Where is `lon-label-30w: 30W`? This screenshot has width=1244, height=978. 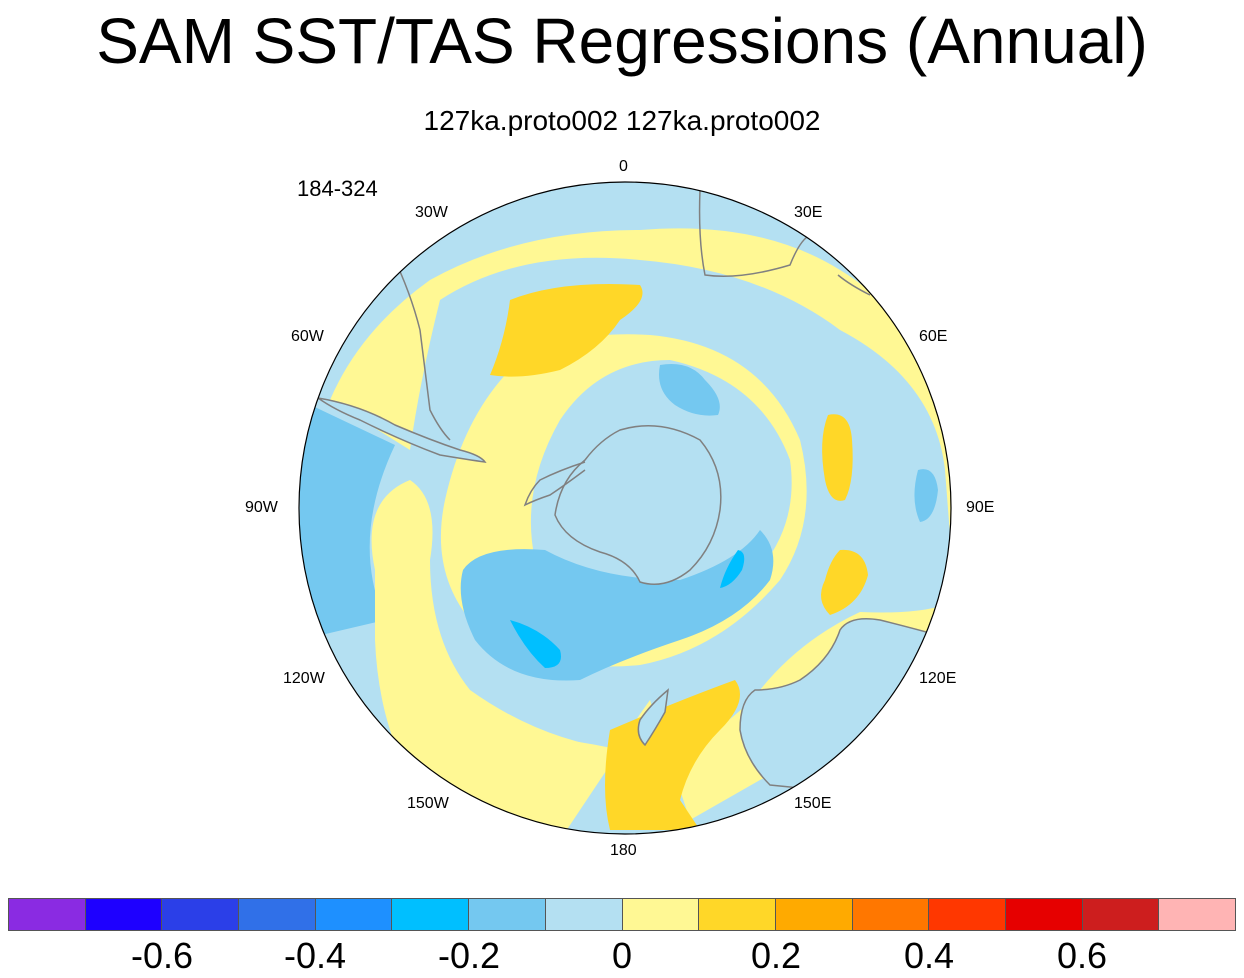 lon-label-30w: 30W is located at coordinates (431, 212).